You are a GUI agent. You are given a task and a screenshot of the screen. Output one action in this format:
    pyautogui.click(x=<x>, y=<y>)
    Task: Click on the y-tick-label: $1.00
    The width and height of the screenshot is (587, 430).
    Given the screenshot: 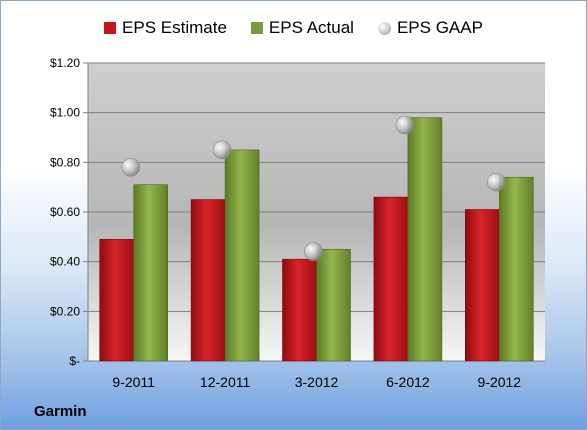 What is the action you would take?
    pyautogui.click(x=65, y=113)
    